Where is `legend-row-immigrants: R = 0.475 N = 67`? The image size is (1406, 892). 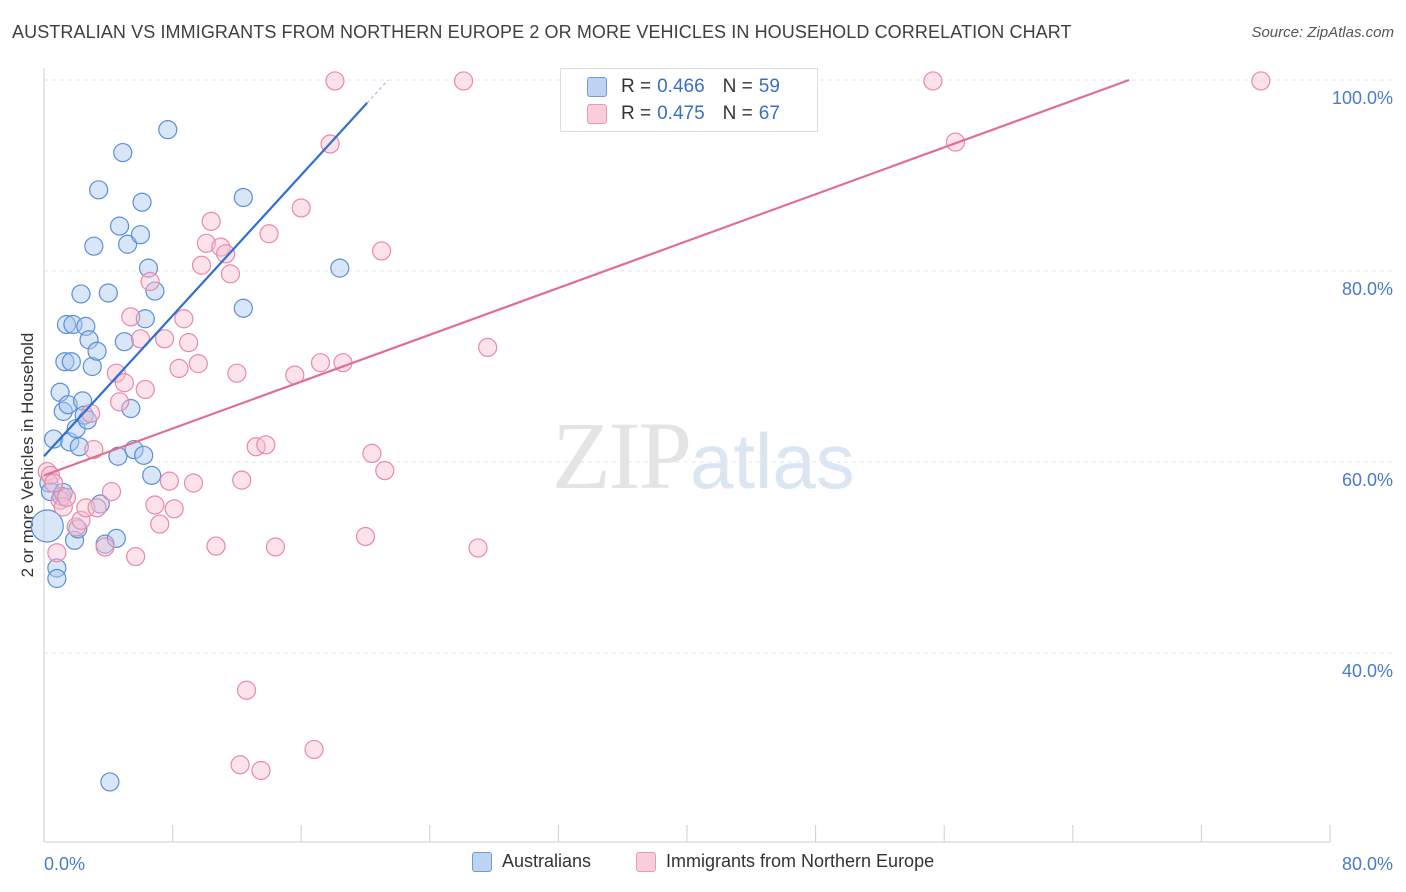
legend-row-immigrants: R = 0.475 N = 67 is located at coordinates (683, 114).